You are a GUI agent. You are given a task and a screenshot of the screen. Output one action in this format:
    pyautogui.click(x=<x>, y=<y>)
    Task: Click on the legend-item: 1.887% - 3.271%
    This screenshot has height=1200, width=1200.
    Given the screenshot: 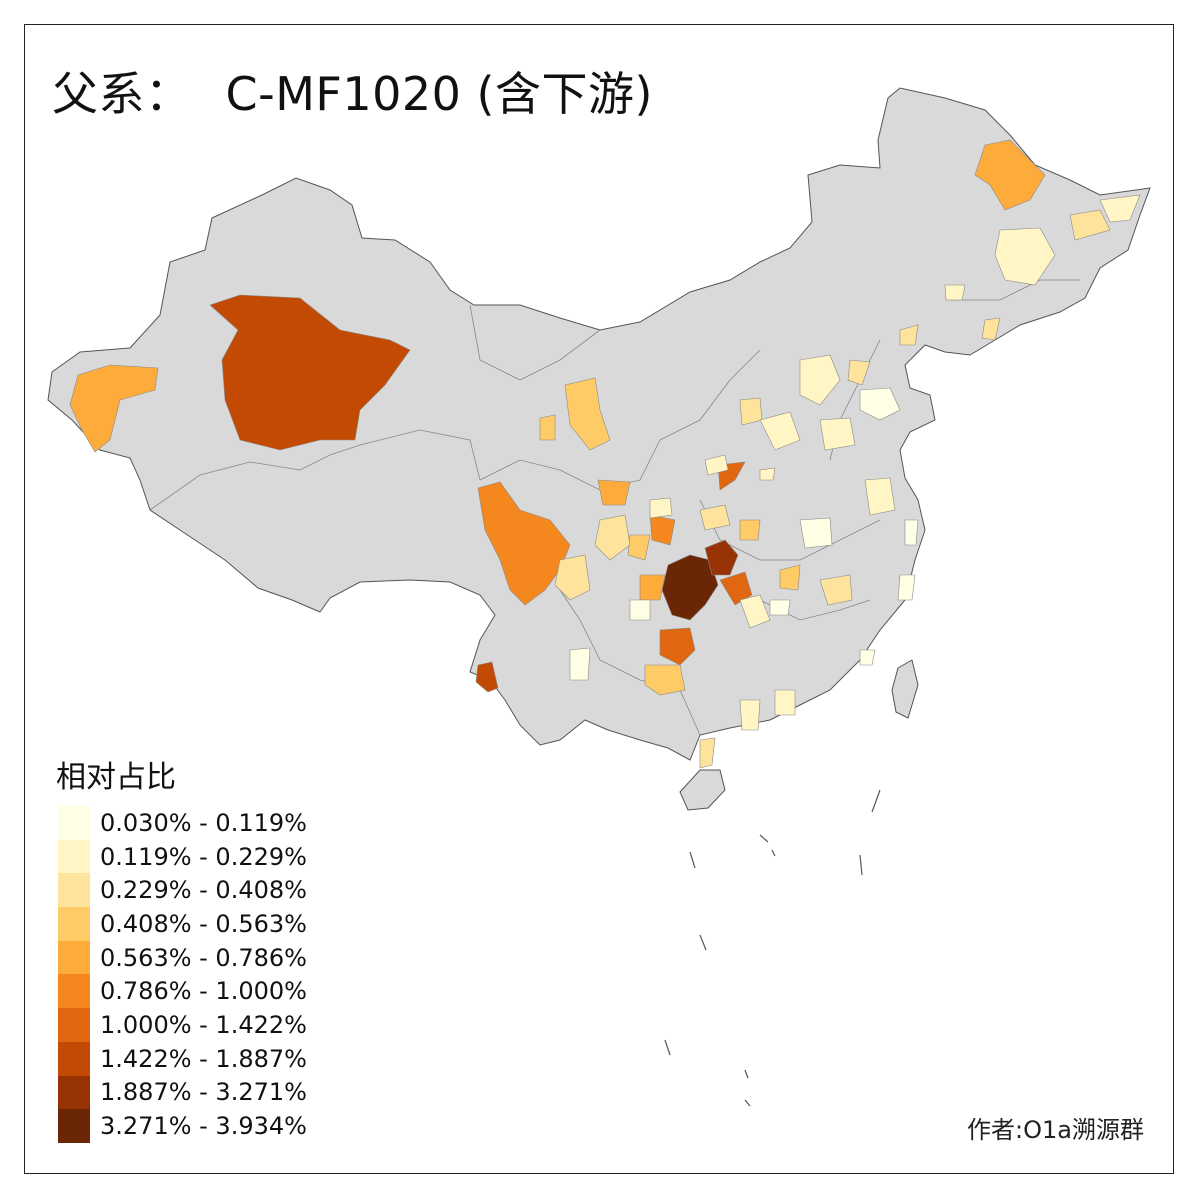 What is the action you would take?
    pyautogui.click(x=182, y=1092)
    